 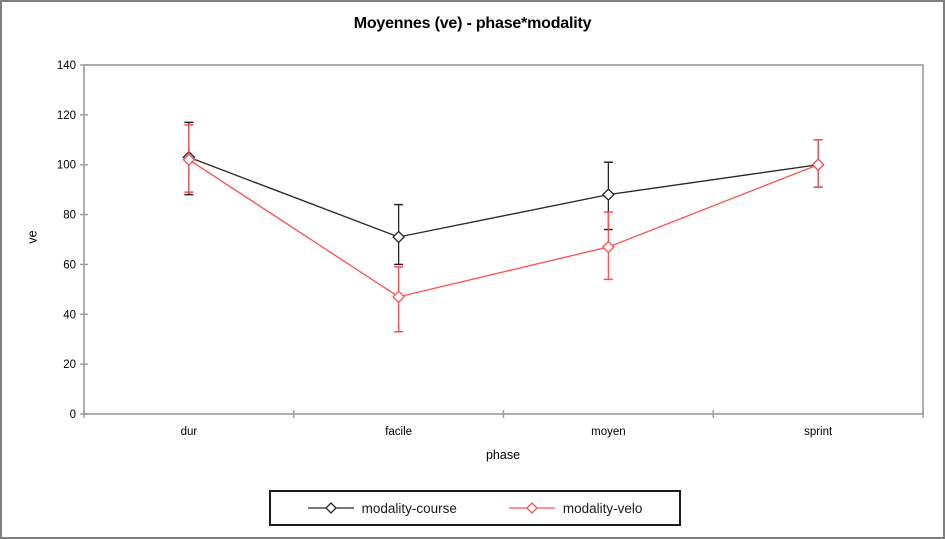 I want to click on legend-entry-modality-course: modality-course, so click(x=382, y=508).